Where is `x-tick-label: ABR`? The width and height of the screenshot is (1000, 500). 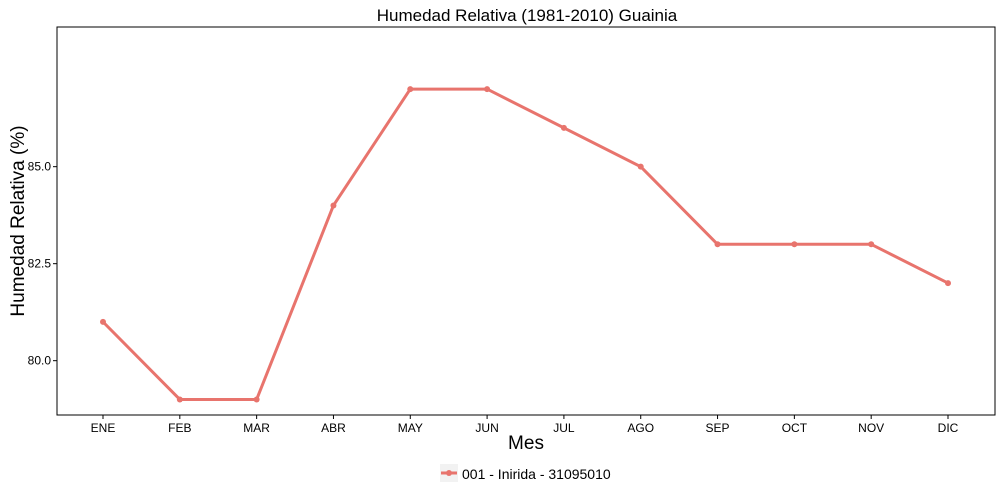
x-tick-label: ABR is located at coordinates (333, 428).